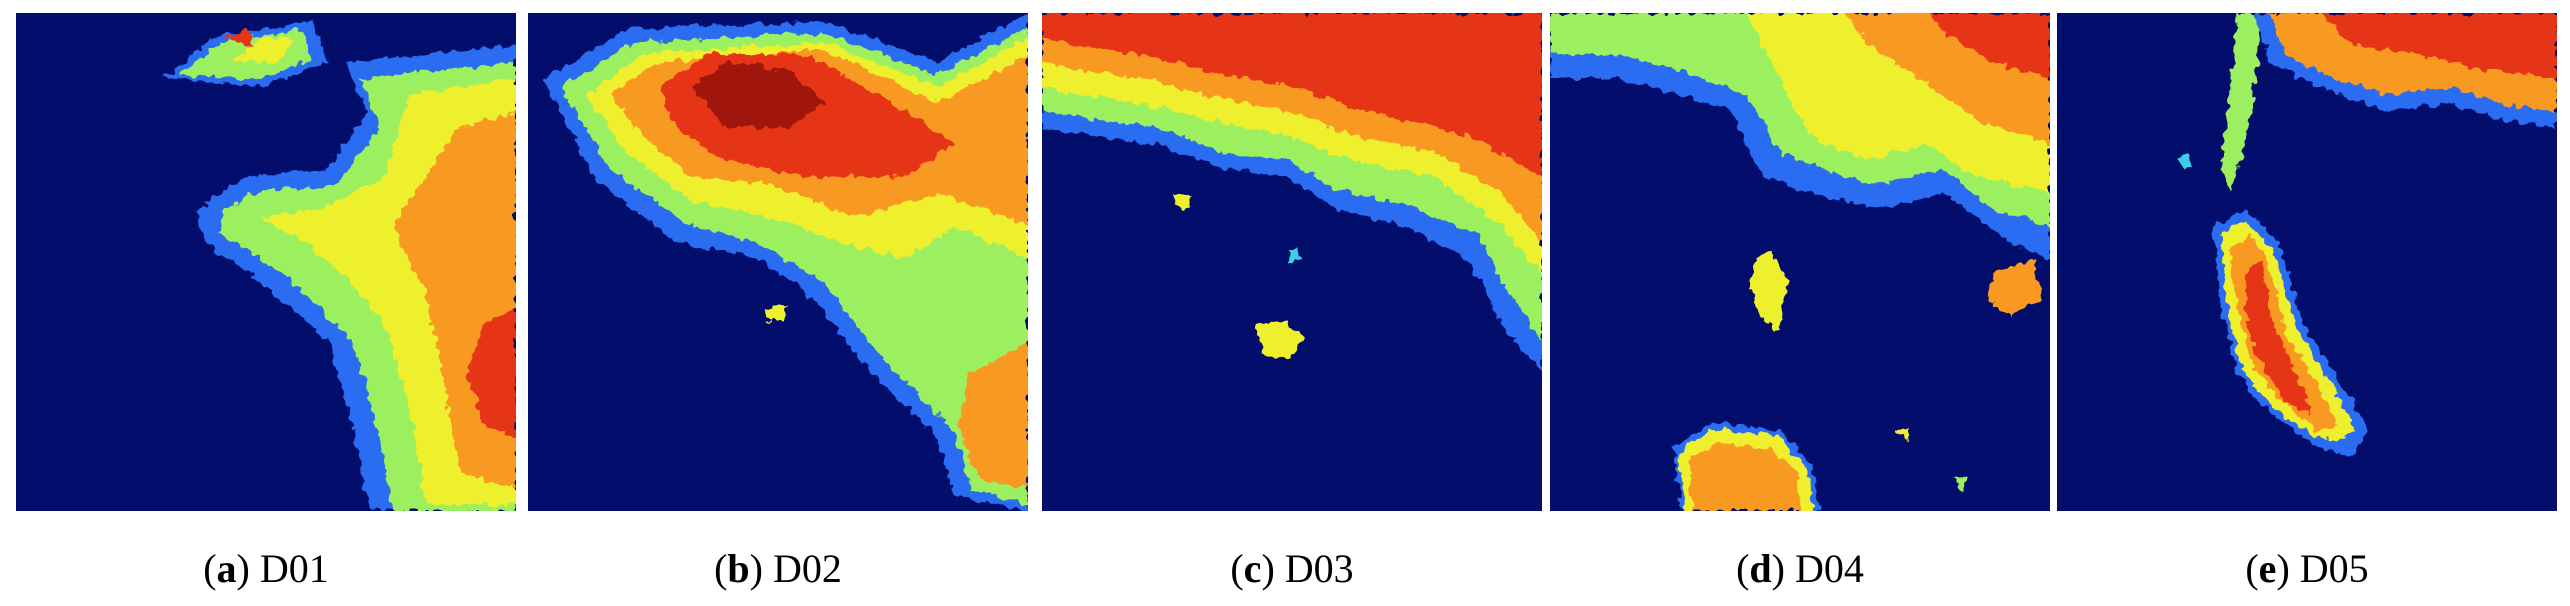  Describe the element at coordinates (1252, 568) in the screenshot. I see `caption-letter: c` at that location.